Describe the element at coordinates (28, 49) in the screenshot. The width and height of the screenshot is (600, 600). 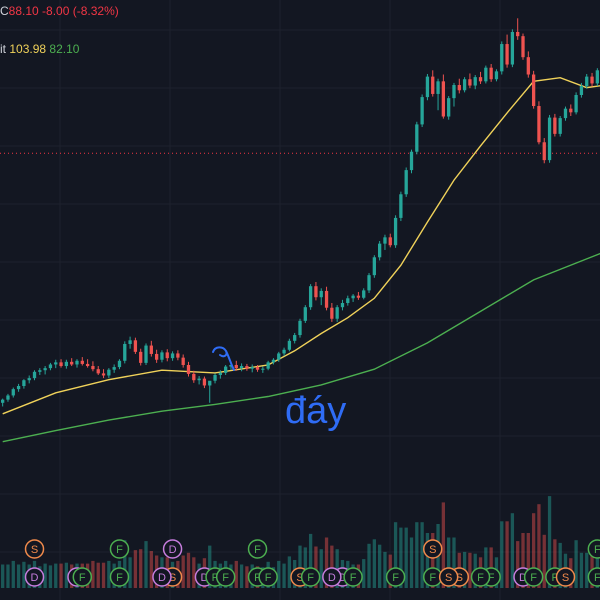
I see `ma-value-1: 103.98` at that location.